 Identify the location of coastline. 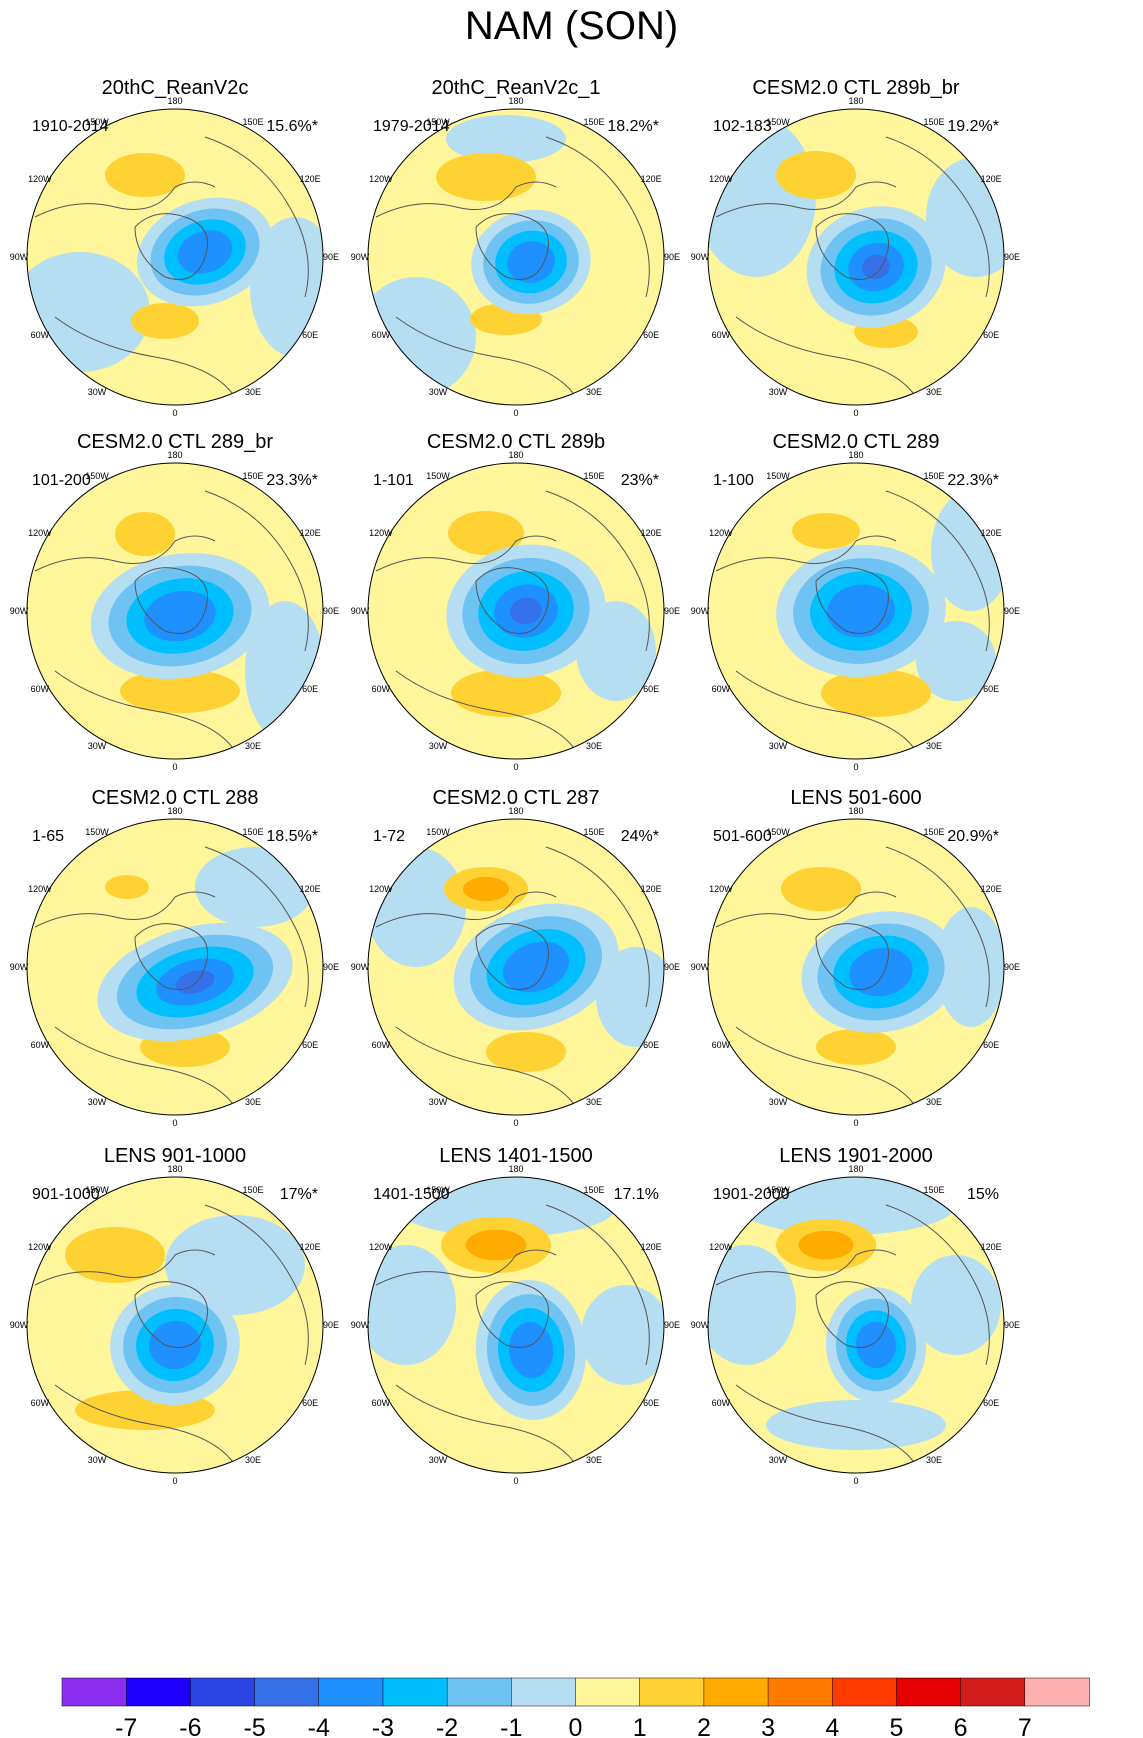
(512, 267).